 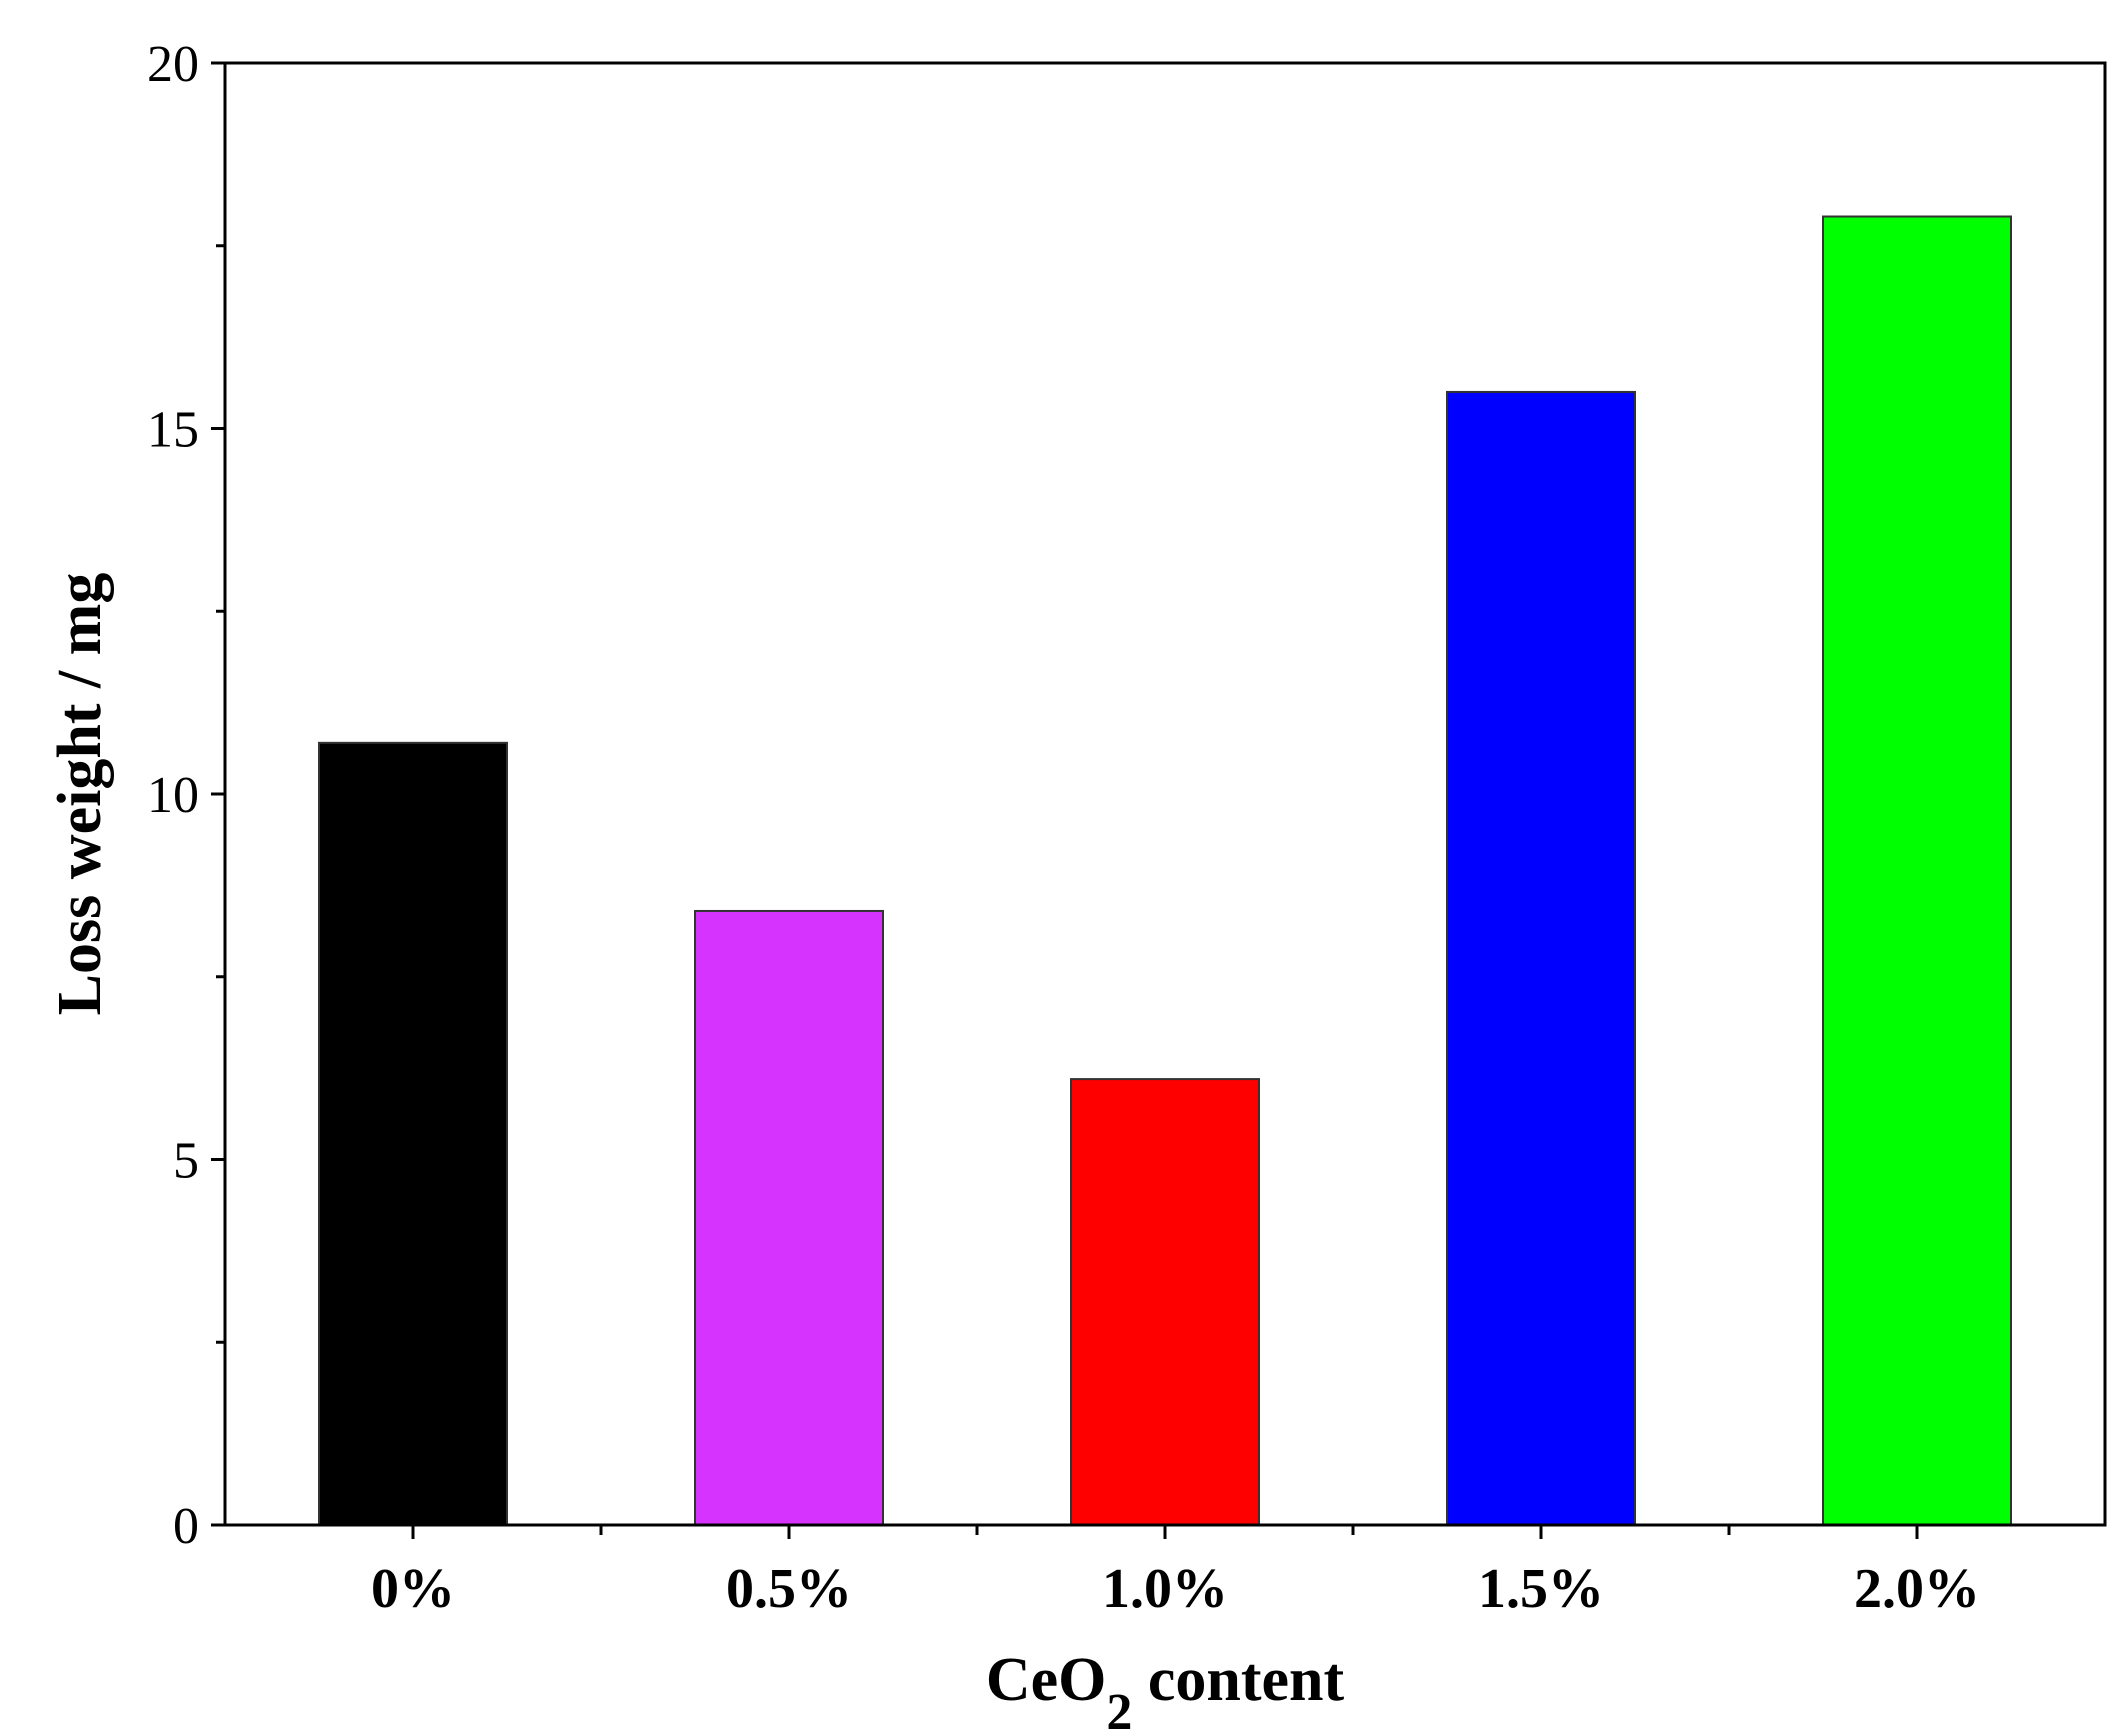 I want to click on x-axis-title-subscript: 2, so click(x=1119, y=1709).